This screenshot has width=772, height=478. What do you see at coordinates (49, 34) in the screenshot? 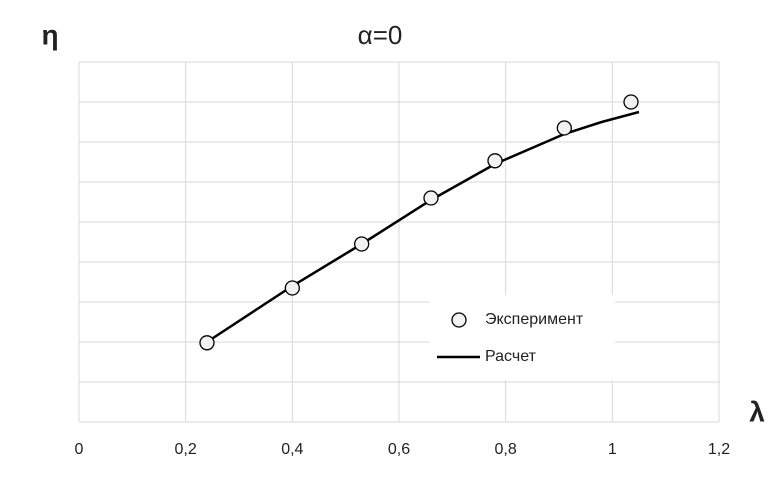
I see `y-axis-label: η` at bounding box center [49, 34].